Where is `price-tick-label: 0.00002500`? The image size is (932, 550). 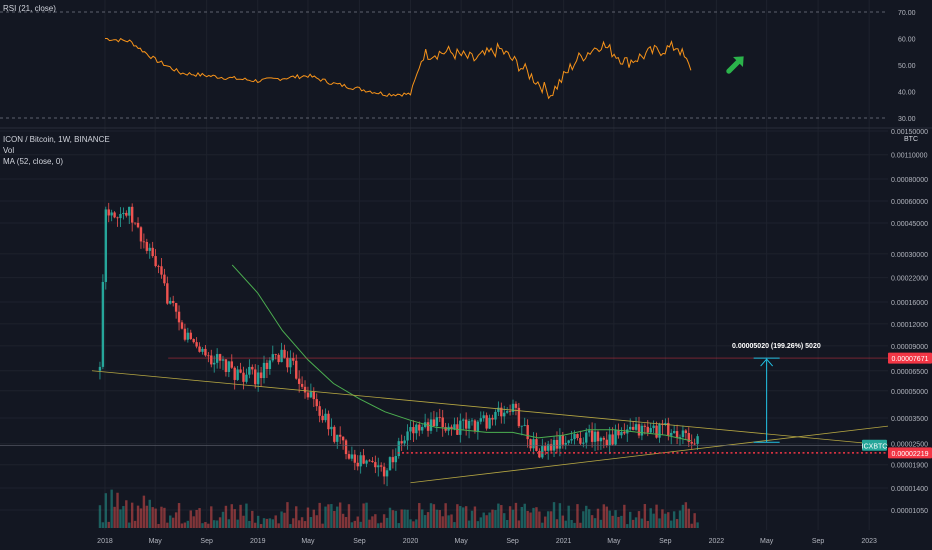 price-tick-label: 0.00002500 is located at coordinates (909, 445).